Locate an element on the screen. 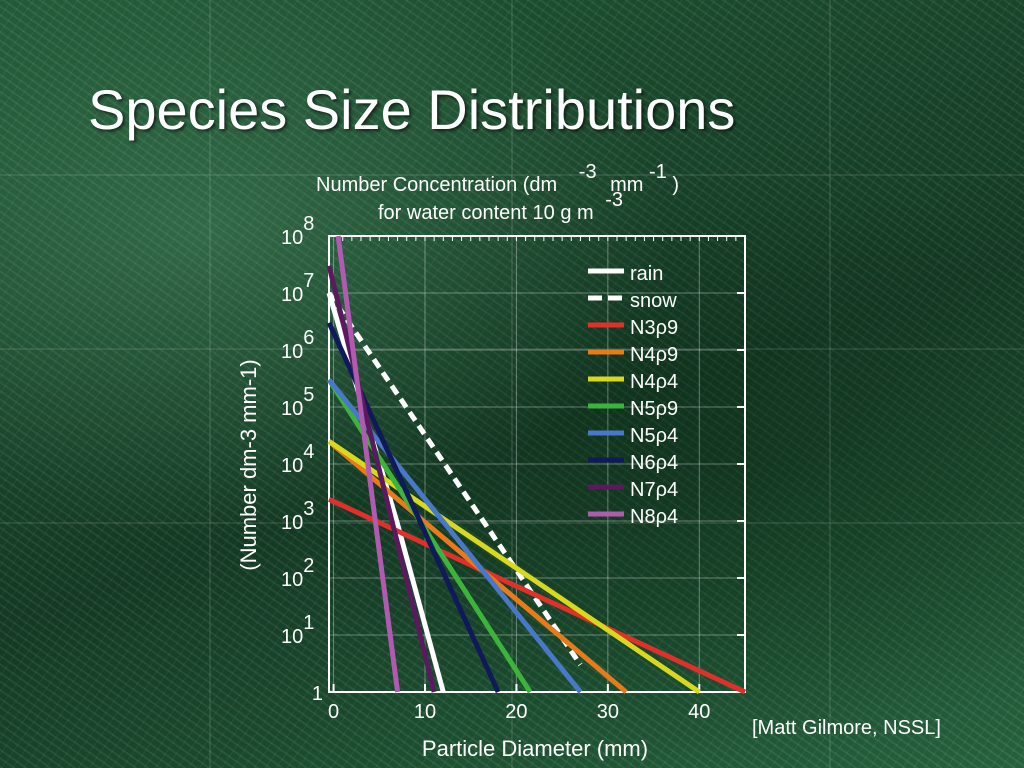  legend-name: N7 is located at coordinates (643, 490).